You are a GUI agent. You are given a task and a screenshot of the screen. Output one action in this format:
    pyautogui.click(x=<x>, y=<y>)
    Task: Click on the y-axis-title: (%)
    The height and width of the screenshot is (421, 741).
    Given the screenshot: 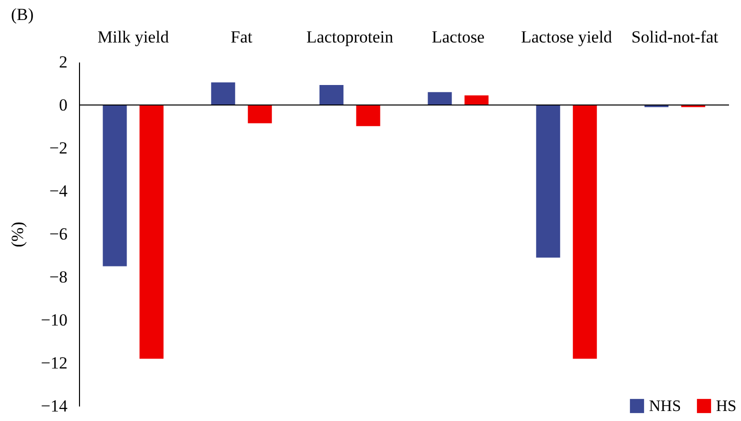 What is the action you would take?
    pyautogui.click(x=17, y=235)
    